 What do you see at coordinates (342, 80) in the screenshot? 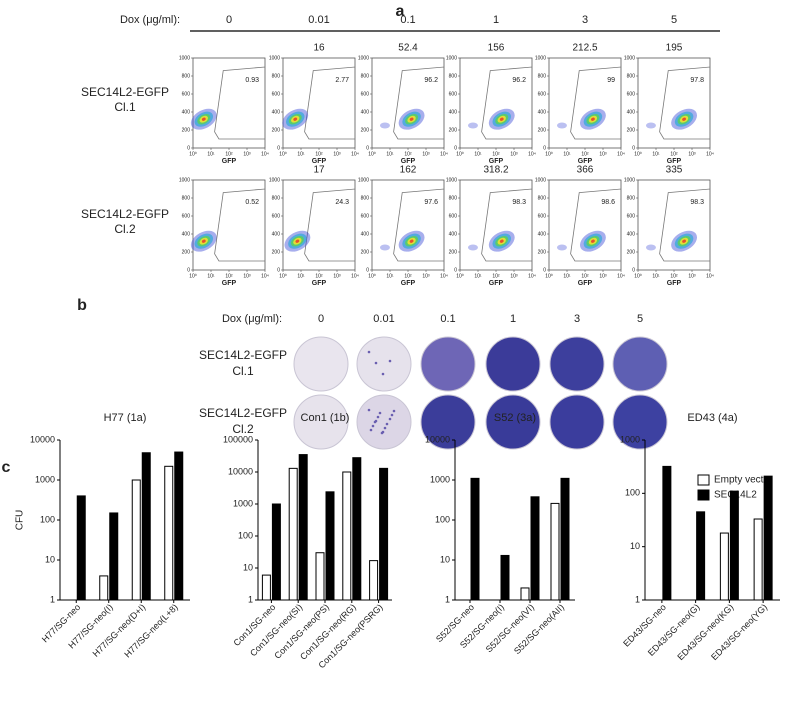
I see `gate-percent: 2.77` at bounding box center [342, 80].